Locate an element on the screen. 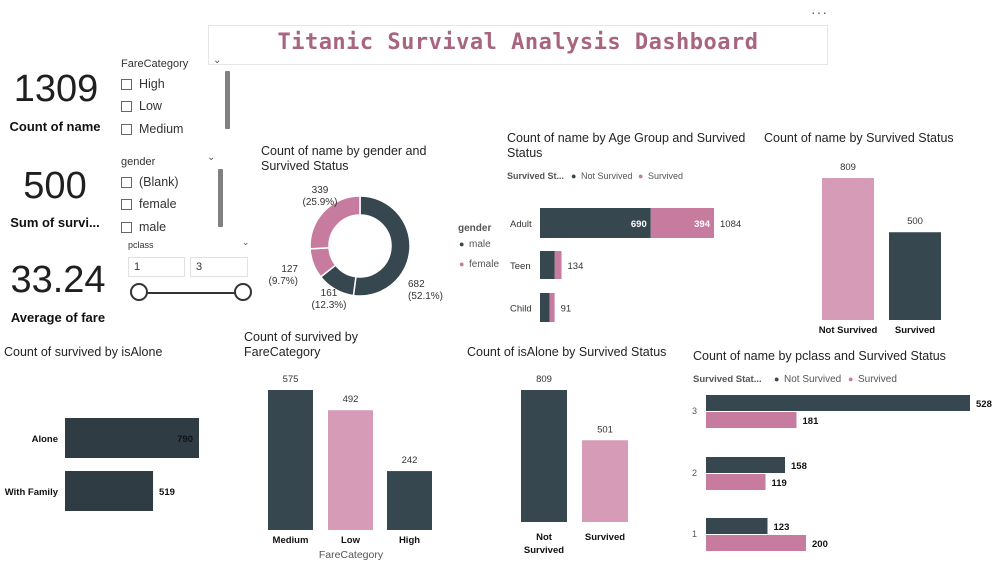  donut-slice-pct: (52.1%) is located at coordinates (425, 296).